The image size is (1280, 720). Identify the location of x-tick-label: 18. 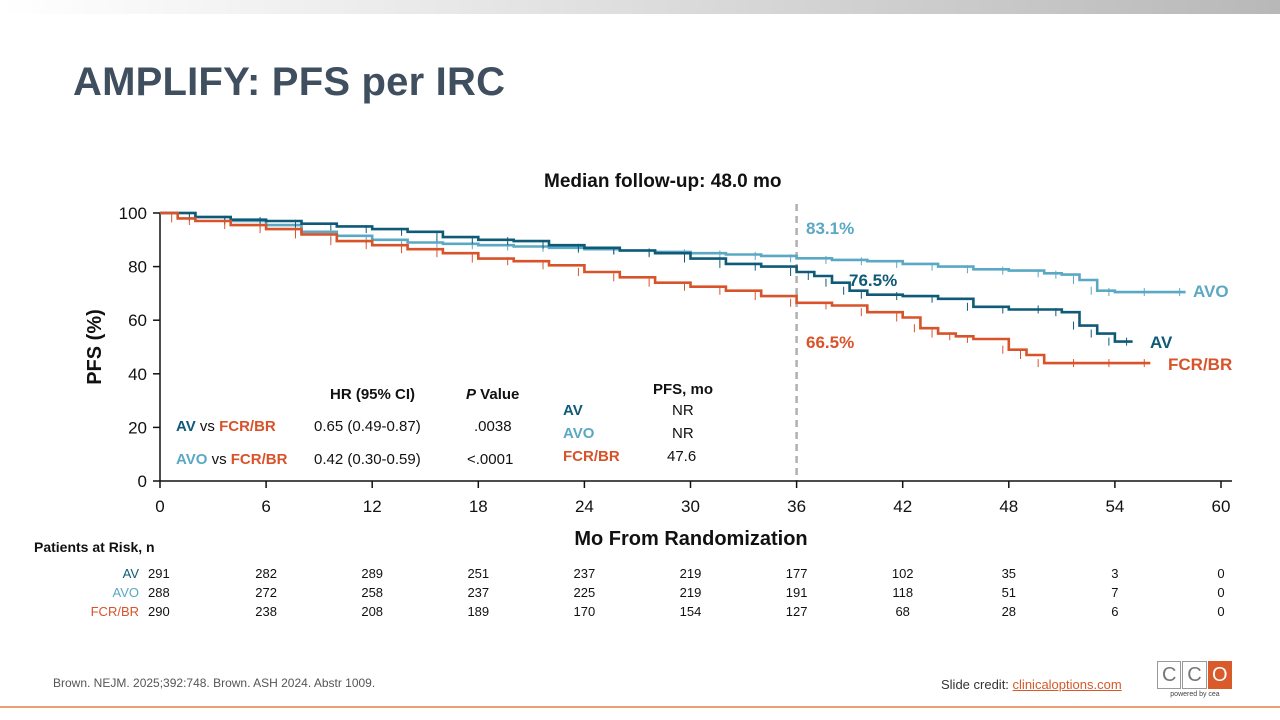
(478, 506).